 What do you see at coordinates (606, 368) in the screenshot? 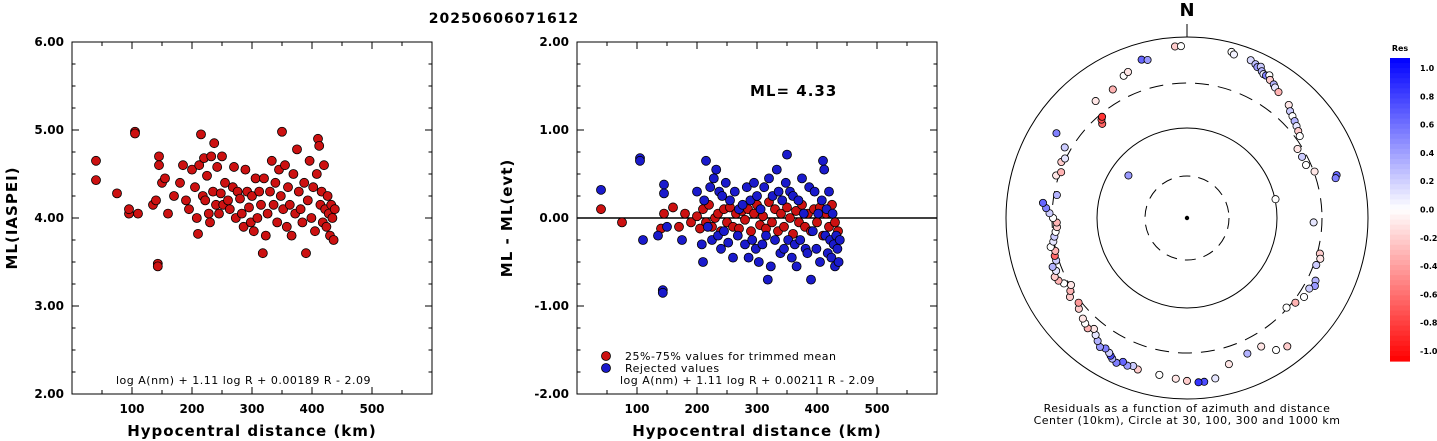
I see `legend-rejected-marker` at bounding box center [606, 368].